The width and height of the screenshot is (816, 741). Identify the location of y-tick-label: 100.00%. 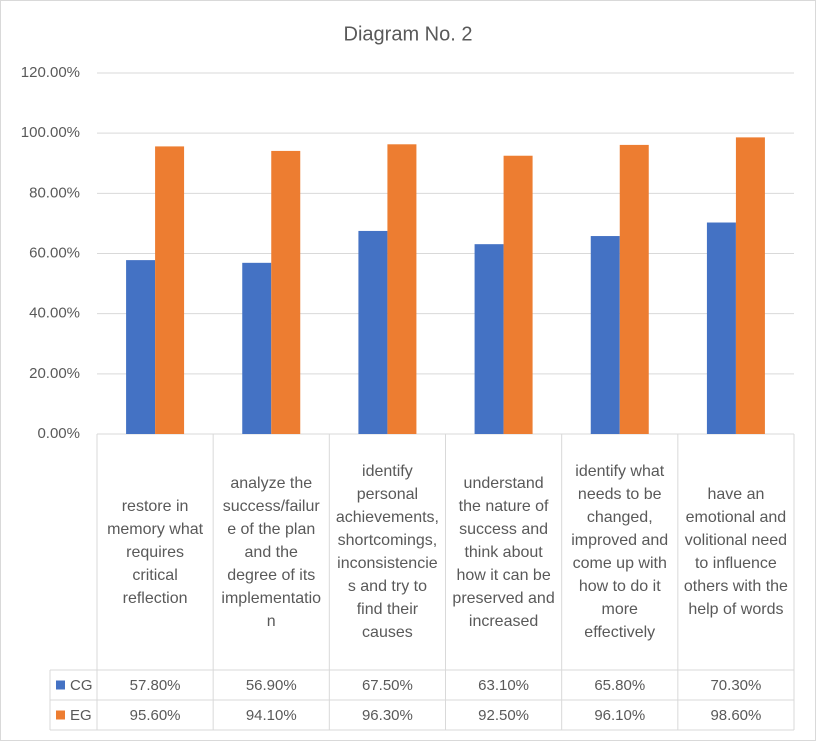
(50, 132).